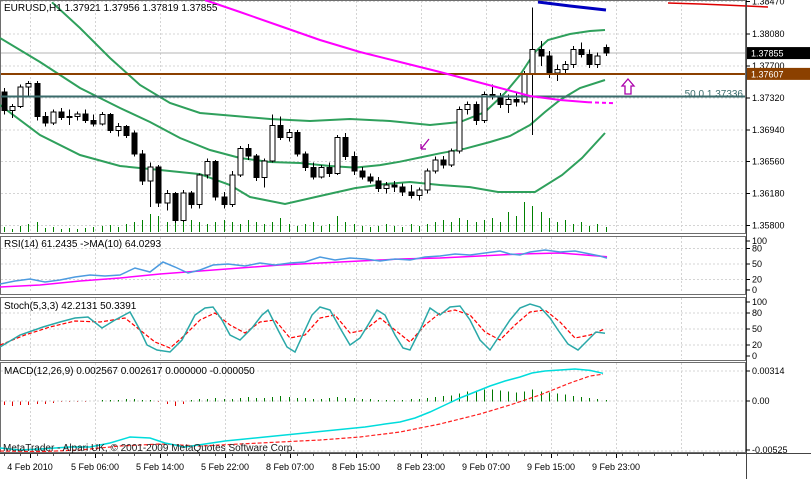 This screenshot has height=479, width=811. What do you see at coordinates (160, 467) in the screenshot?
I see `time-axis-label: 5 Feb 14:00` at bounding box center [160, 467].